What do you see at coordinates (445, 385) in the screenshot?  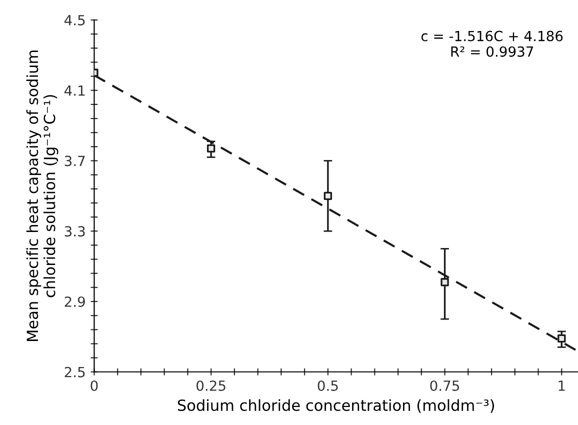 I see `x-tick-label: 0.75` at bounding box center [445, 385].